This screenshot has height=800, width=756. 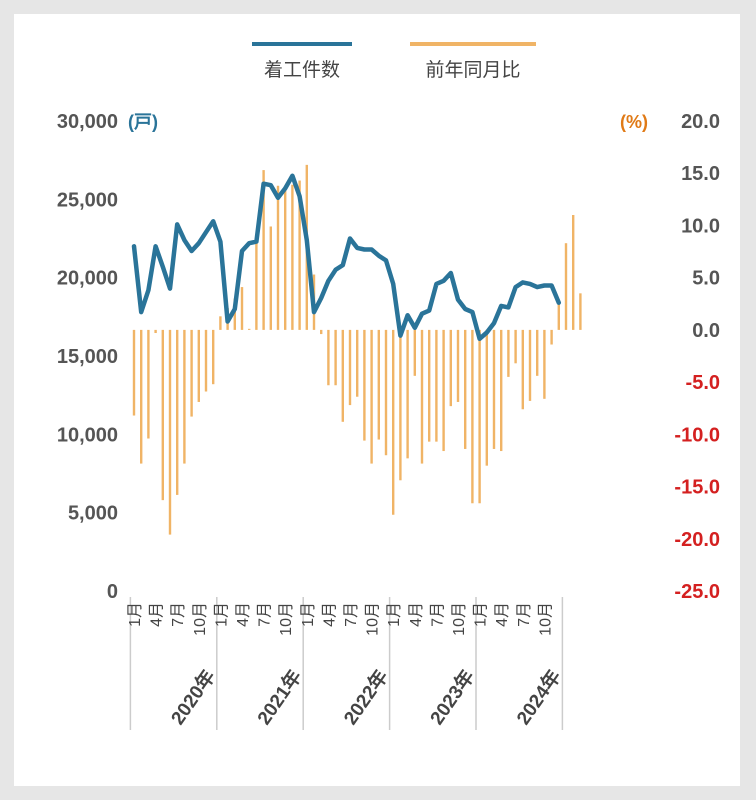 What do you see at coordinates (193, 696) in the screenshot?
I see `year-label: 2020年` at bounding box center [193, 696].